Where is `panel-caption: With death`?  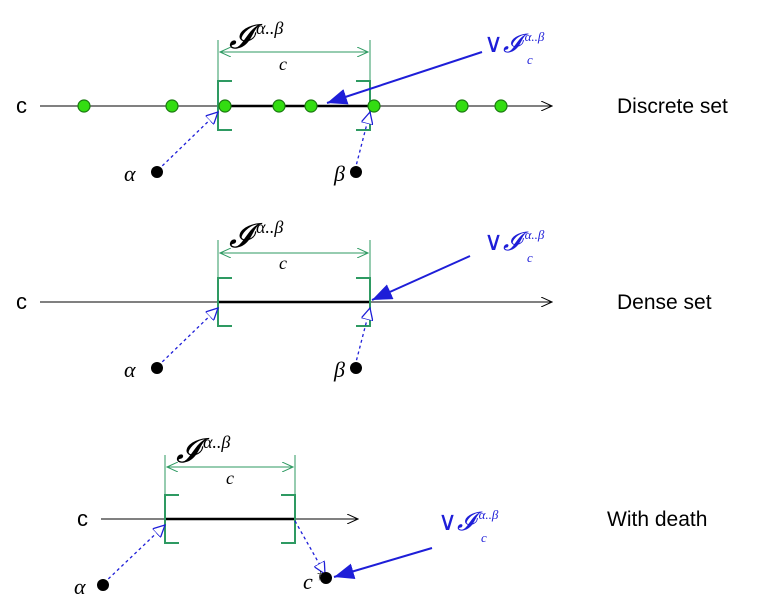 panel-caption: With death is located at coordinates (657, 519).